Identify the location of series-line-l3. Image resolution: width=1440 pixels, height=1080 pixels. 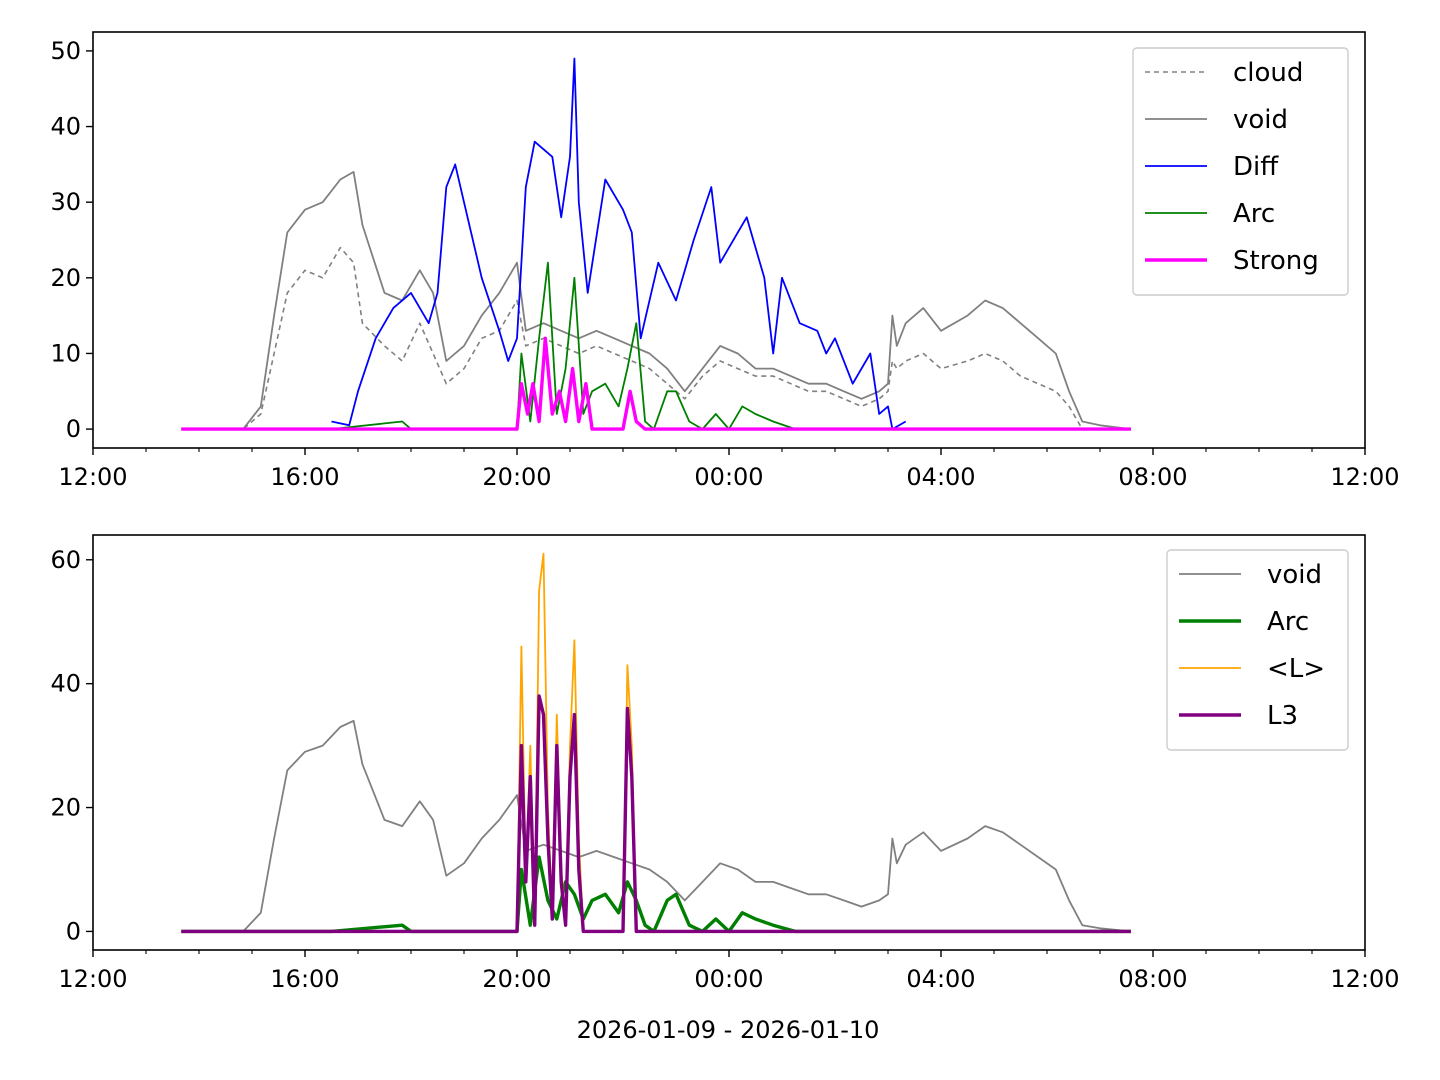
(656, 814).